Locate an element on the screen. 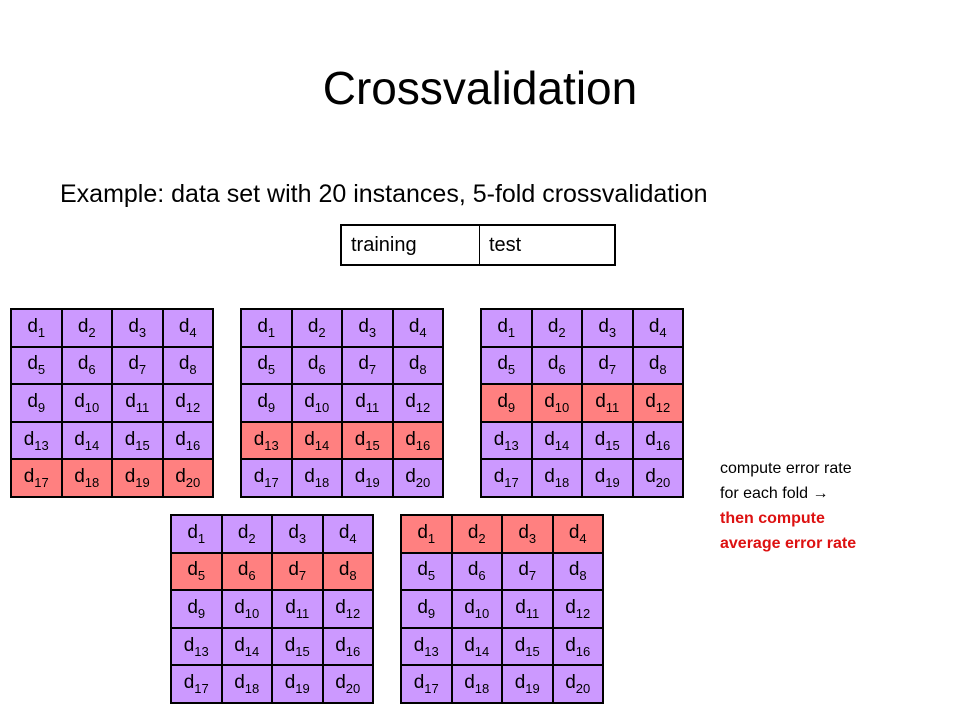 The image size is (960, 720). note-line-2-text: for each fold is located at coordinates (764, 493).